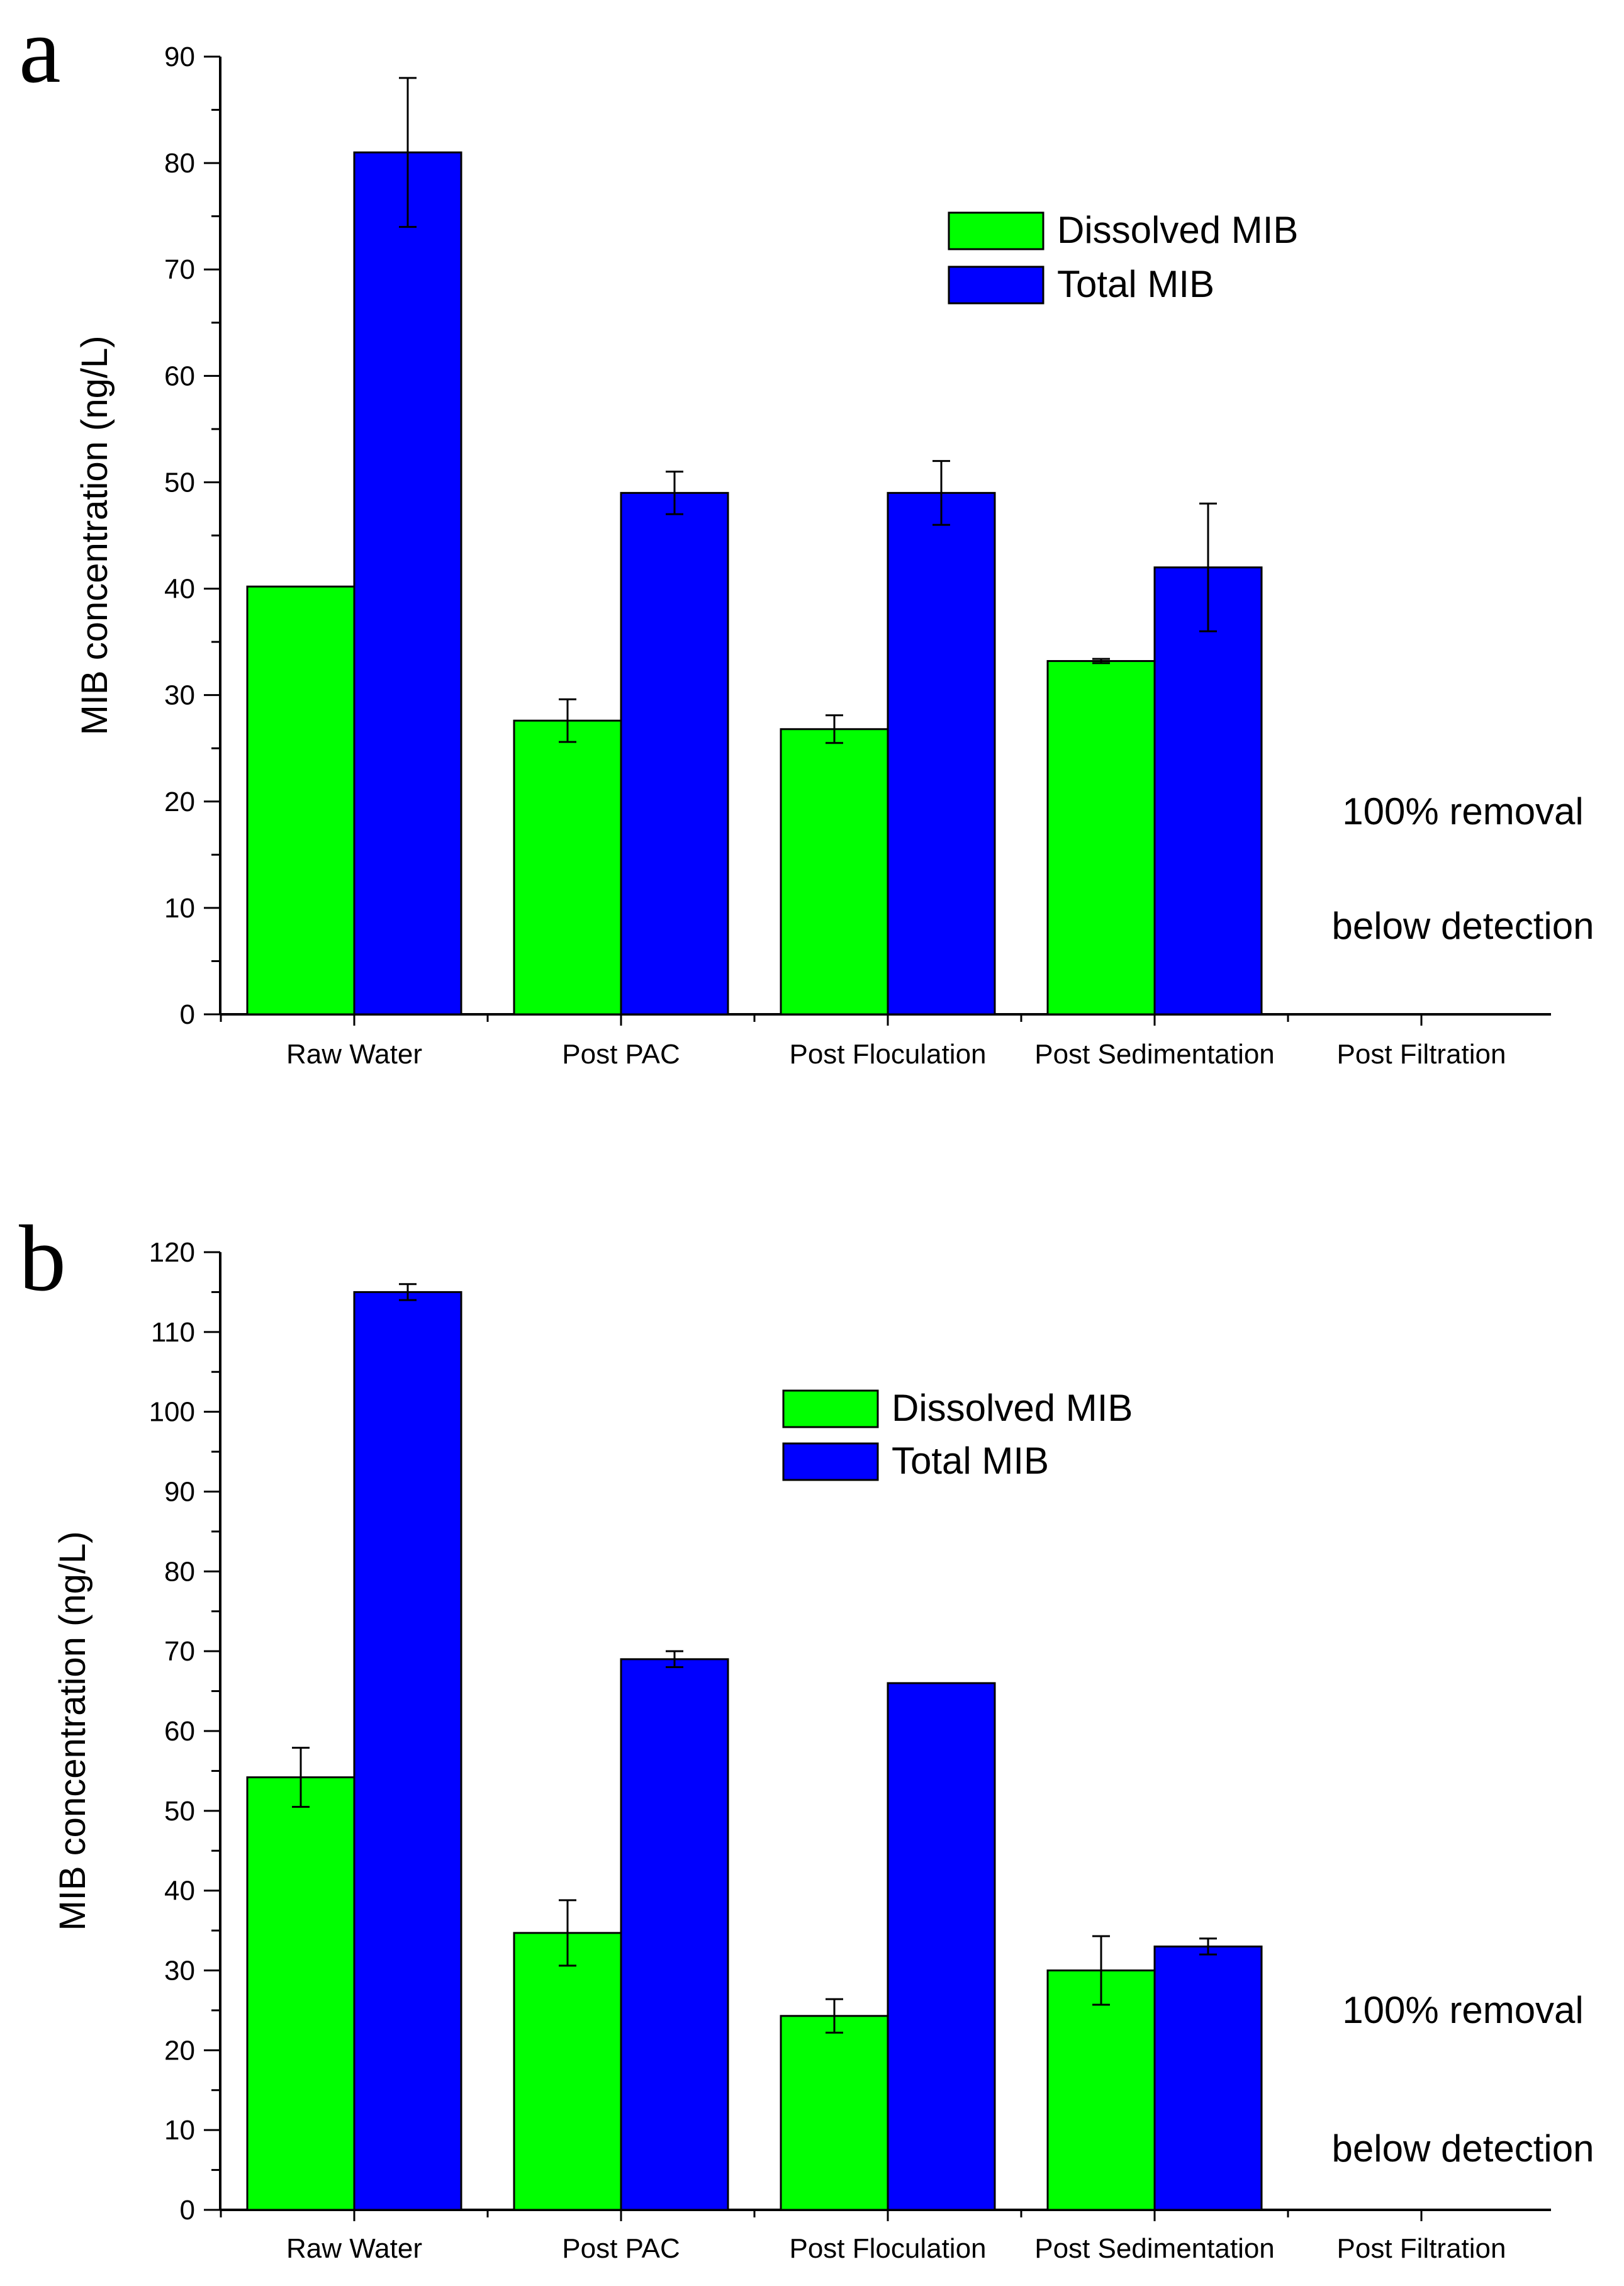 This screenshot has width=1624, height=2286. Describe the element at coordinates (172, 1252) in the screenshot. I see `y-tick-label: 120` at that location.